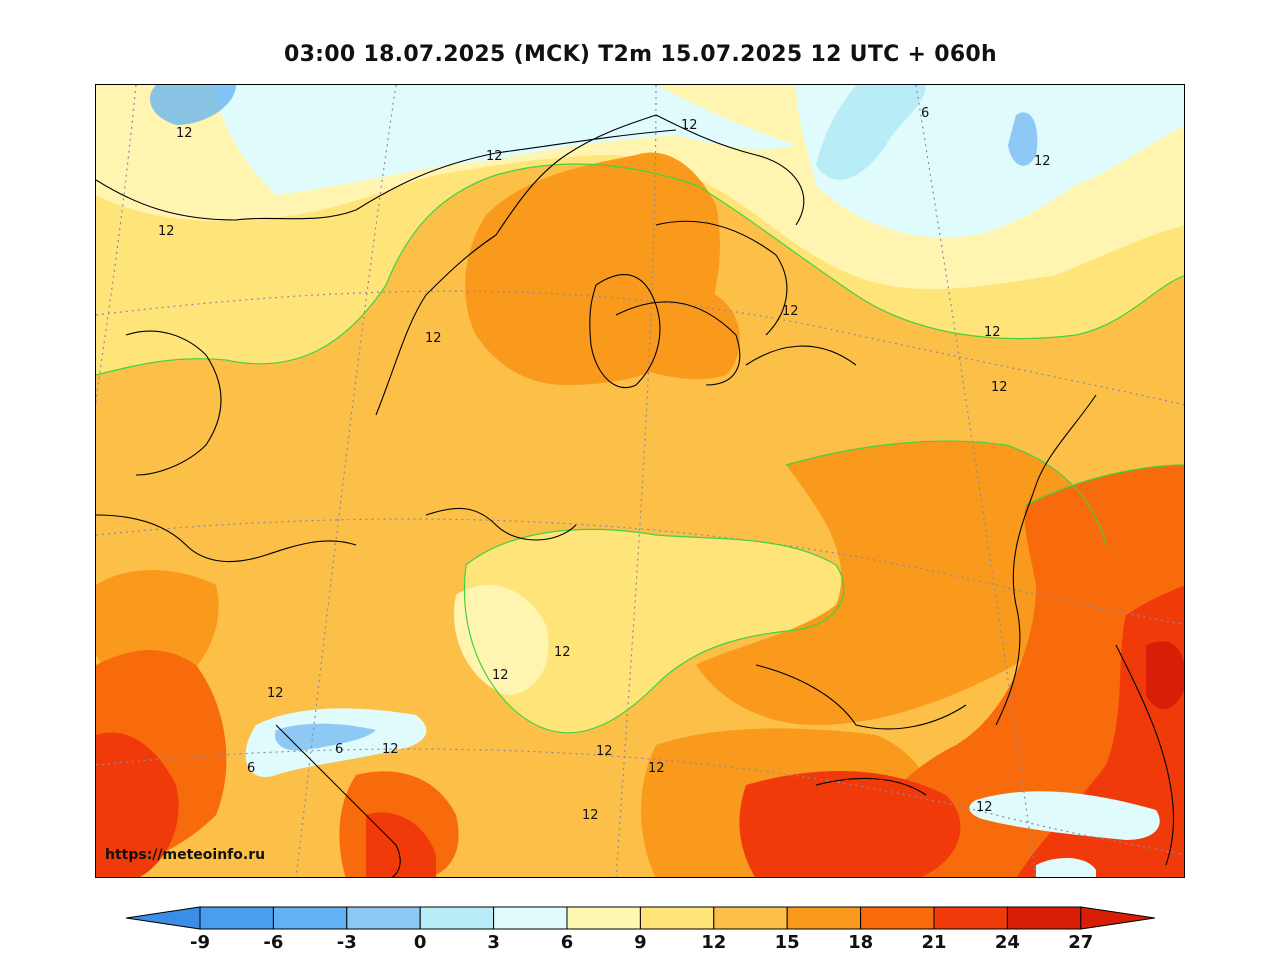 This screenshot has height=963, width=1281. Describe the element at coordinates (850, 824) in the screenshot. I see `field-24-27-blacksea` at that location.